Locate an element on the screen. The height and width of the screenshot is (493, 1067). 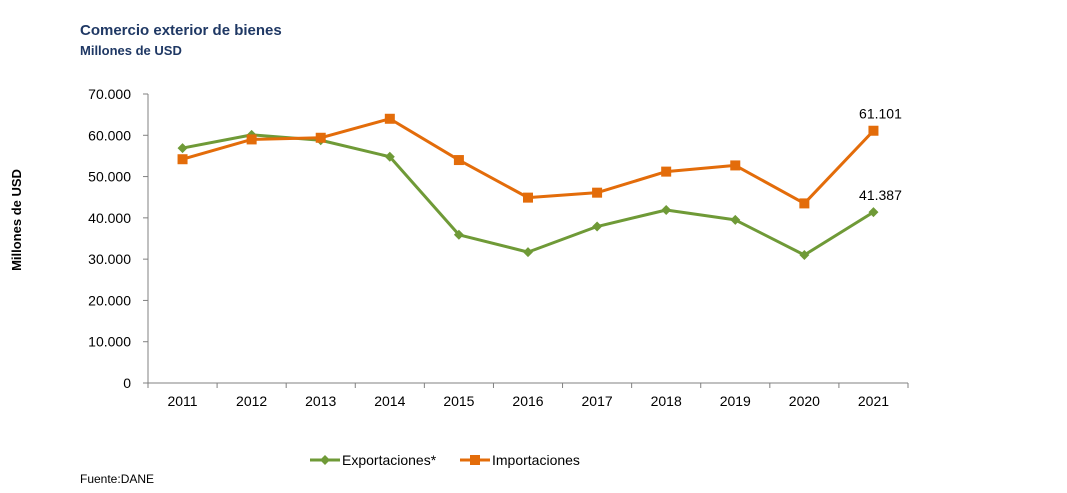
y-tick-label: 60.000 is located at coordinates (109, 135).